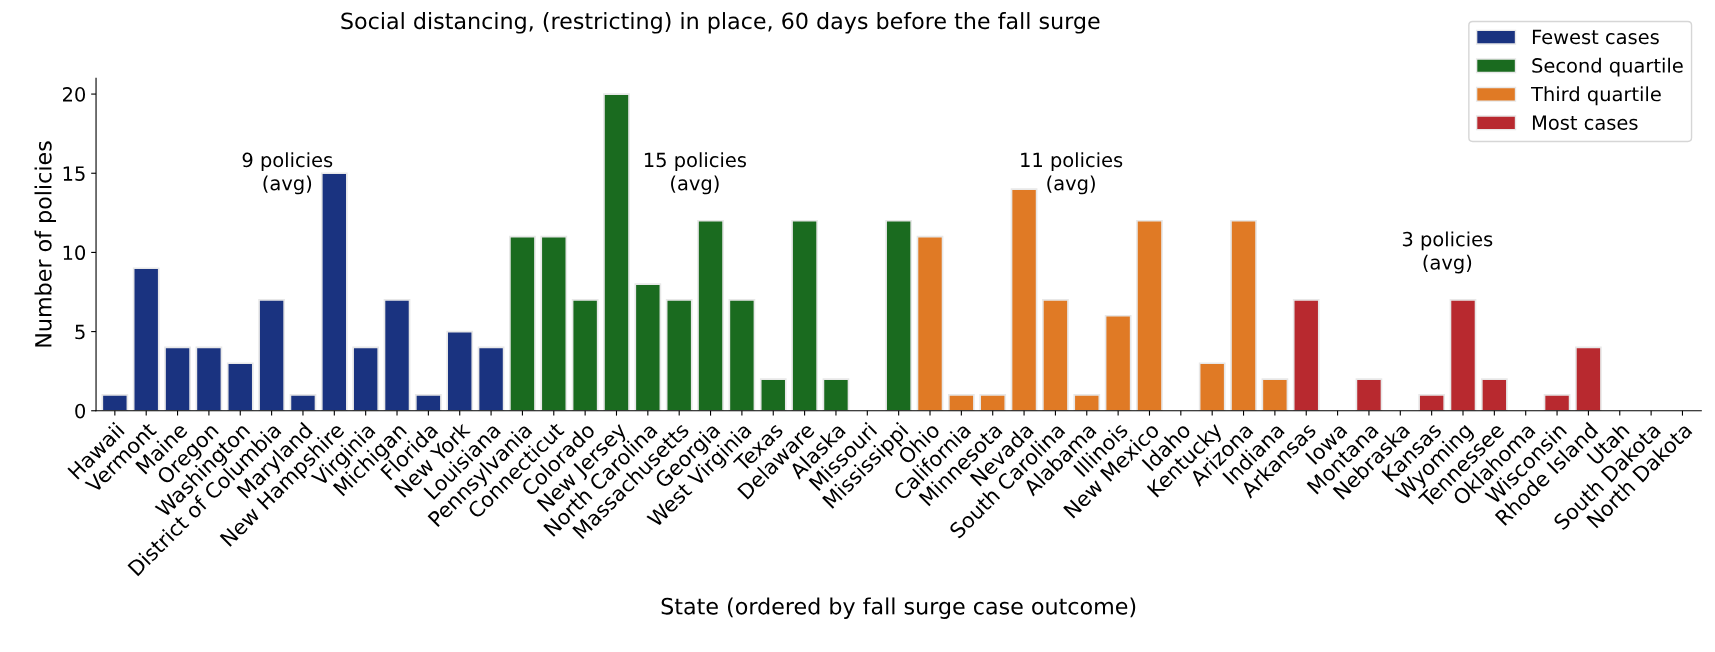  What do you see at coordinates (45, 244) in the screenshot?
I see `y-axis-title: Number of policies` at bounding box center [45, 244].